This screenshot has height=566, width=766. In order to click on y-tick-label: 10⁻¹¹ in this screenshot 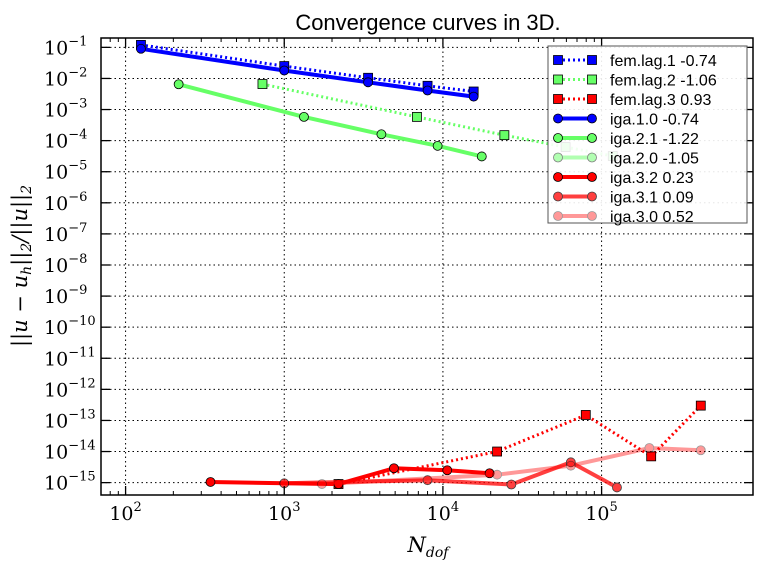, I will do `click(70, 357)`.